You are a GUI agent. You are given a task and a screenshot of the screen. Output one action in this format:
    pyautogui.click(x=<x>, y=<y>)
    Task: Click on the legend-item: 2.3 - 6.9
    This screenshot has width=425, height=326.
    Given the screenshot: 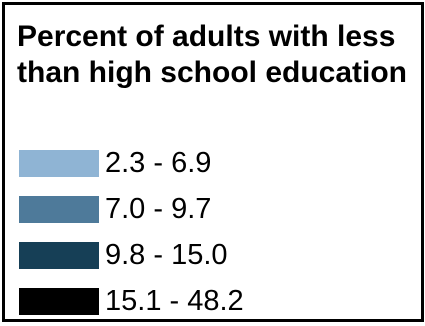 What is the action you would take?
    pyautogui.click(x=131, y=163)
    